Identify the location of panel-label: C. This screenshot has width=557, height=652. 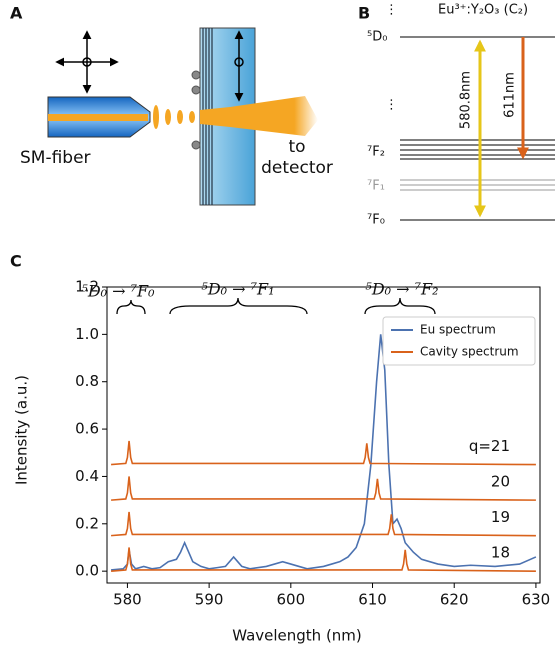
(16, 261).